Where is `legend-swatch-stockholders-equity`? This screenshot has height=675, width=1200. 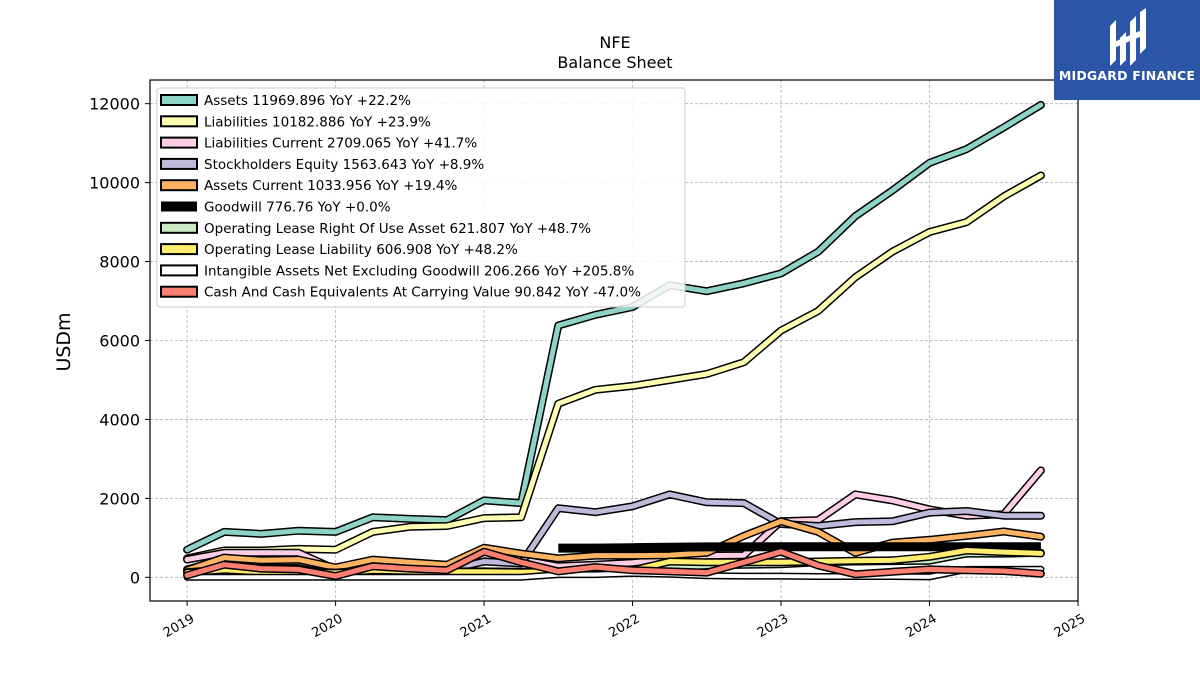
legend-swatch-stockholders-equity is located at coordinates (179, 163).